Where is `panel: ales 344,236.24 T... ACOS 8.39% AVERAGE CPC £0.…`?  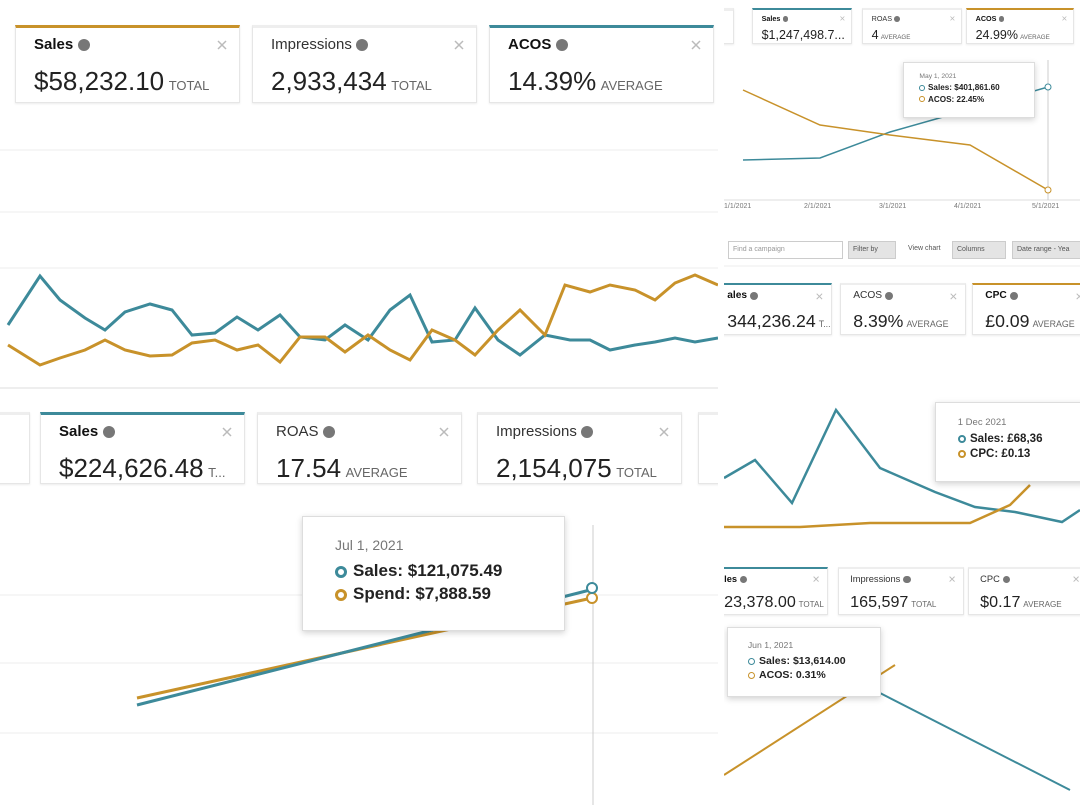 panel: ales 344,236.24 T... ACOS 8.39% AVERAGE CPC £0.… is located at coordinates (902, 398).